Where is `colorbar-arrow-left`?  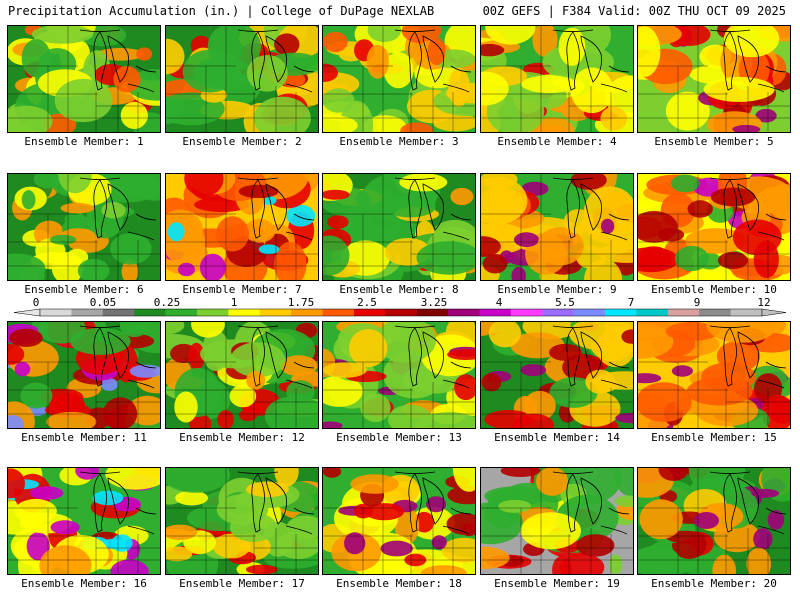 colorbar-arrow-left is located at coordinates (27, 312).